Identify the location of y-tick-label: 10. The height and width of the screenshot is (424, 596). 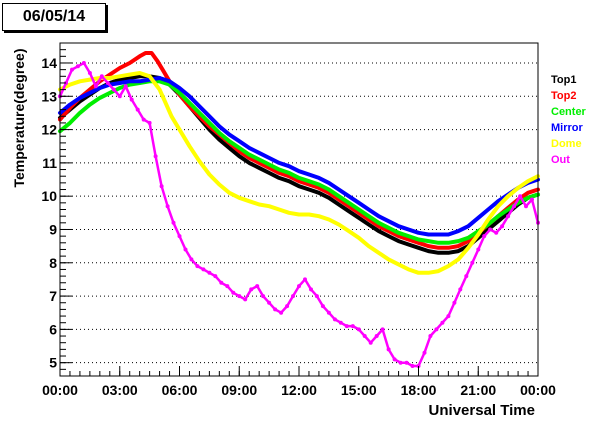
(49, 196).